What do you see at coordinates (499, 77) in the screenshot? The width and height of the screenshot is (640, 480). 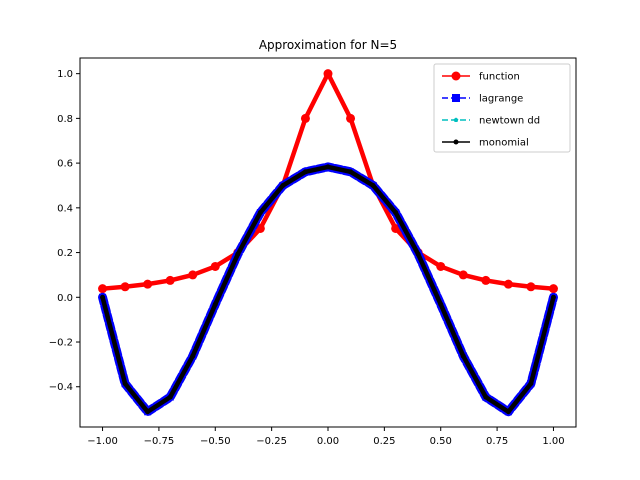 I see `legend-label: function` at bounding box center [499, 77].